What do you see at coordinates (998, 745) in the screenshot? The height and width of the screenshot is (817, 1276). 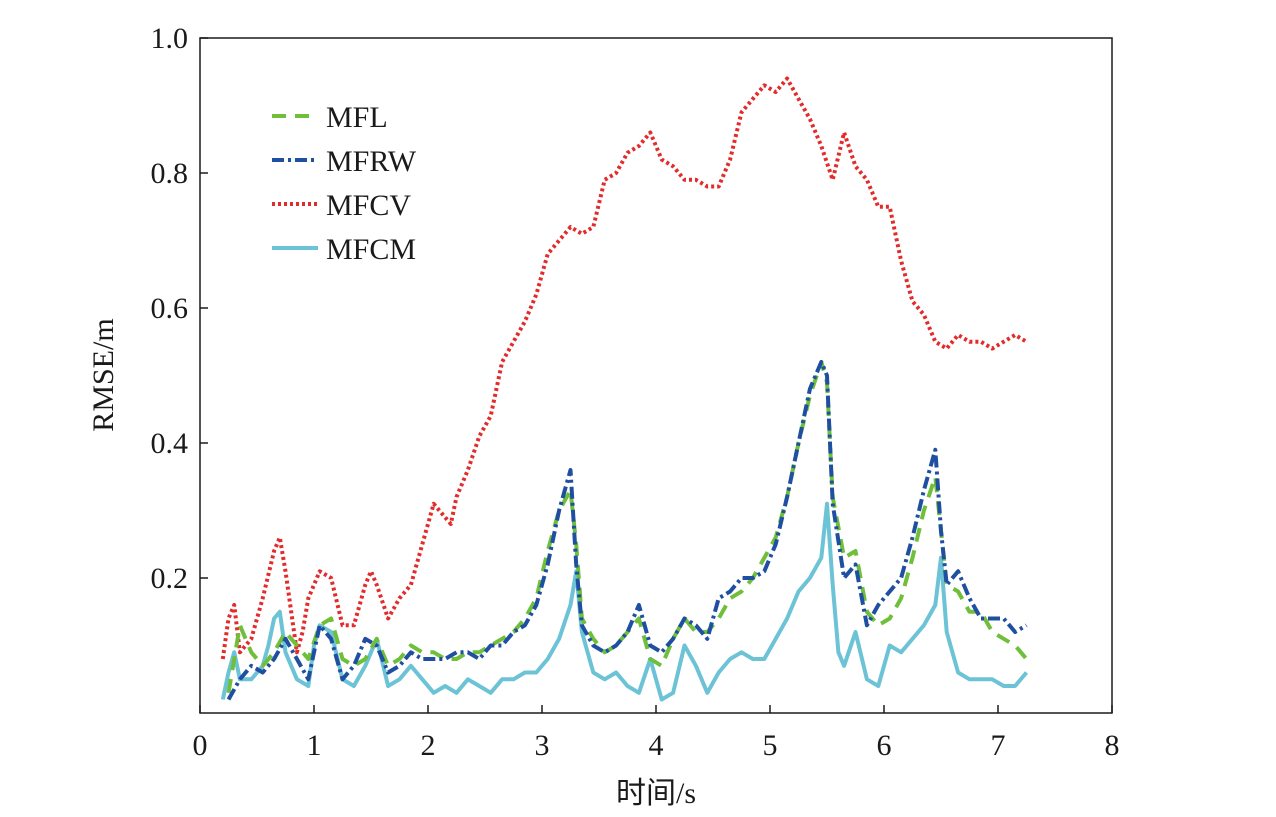 I see `x-tick-label: 7` at bounding box center [998, 745].